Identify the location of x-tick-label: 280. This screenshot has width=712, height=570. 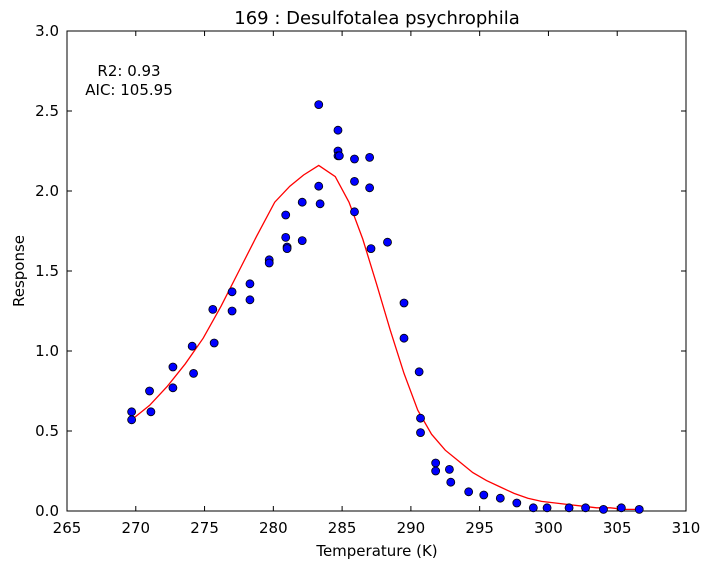
(273, 528).